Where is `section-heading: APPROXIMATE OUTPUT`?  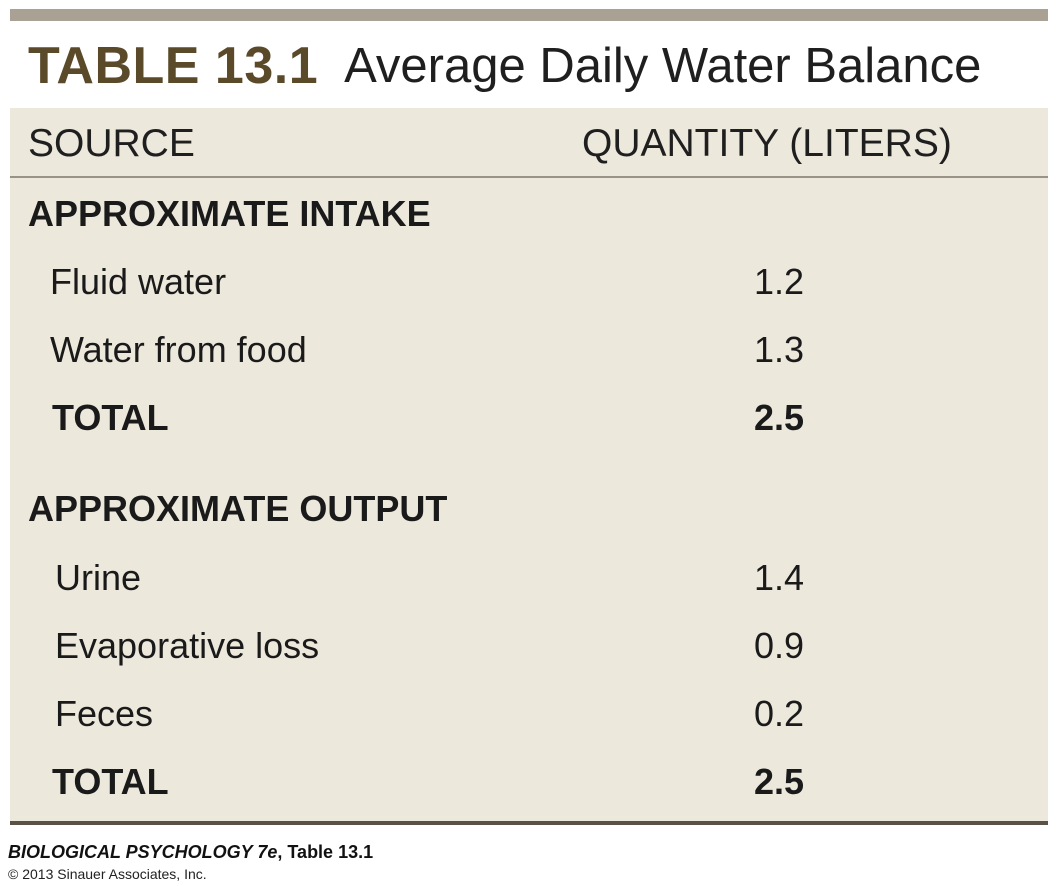 section-heading: APPROXIMATE OUTPUT is located at coordinates (238, 508).